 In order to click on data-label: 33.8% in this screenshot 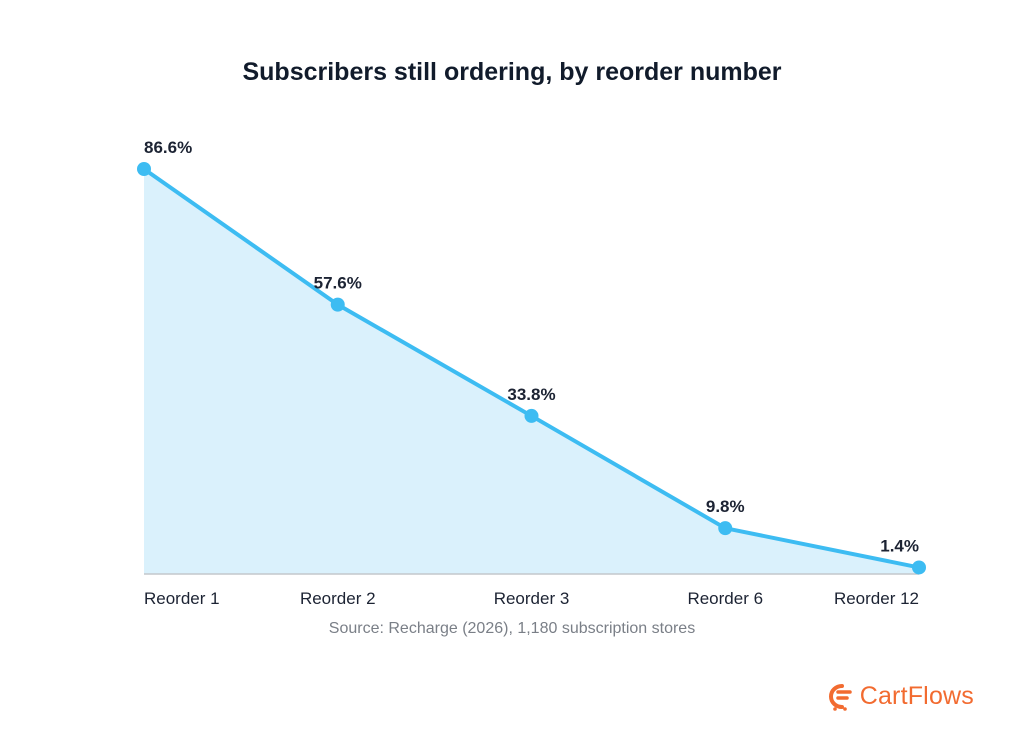, I will do `click(531, 394)`.